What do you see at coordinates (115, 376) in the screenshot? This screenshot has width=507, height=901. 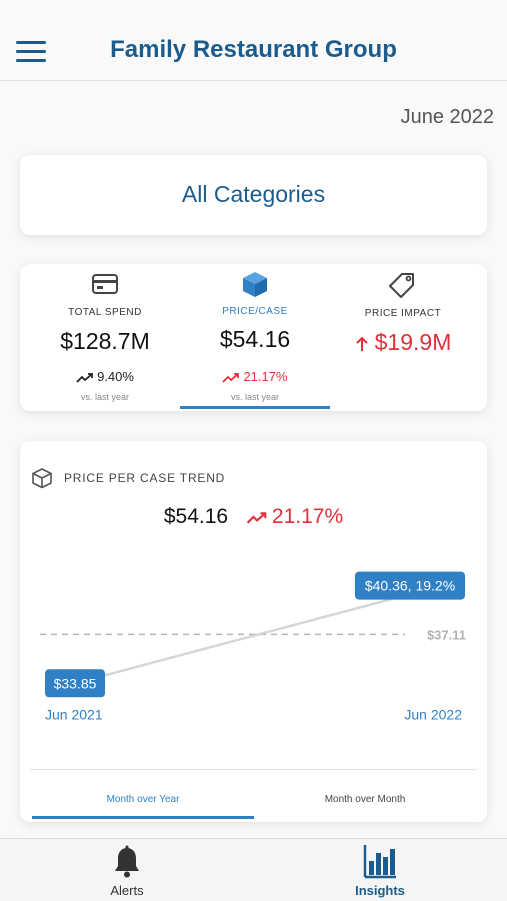 I see `kpi-change-value: 9.40%` at bounding box center [115, 376].